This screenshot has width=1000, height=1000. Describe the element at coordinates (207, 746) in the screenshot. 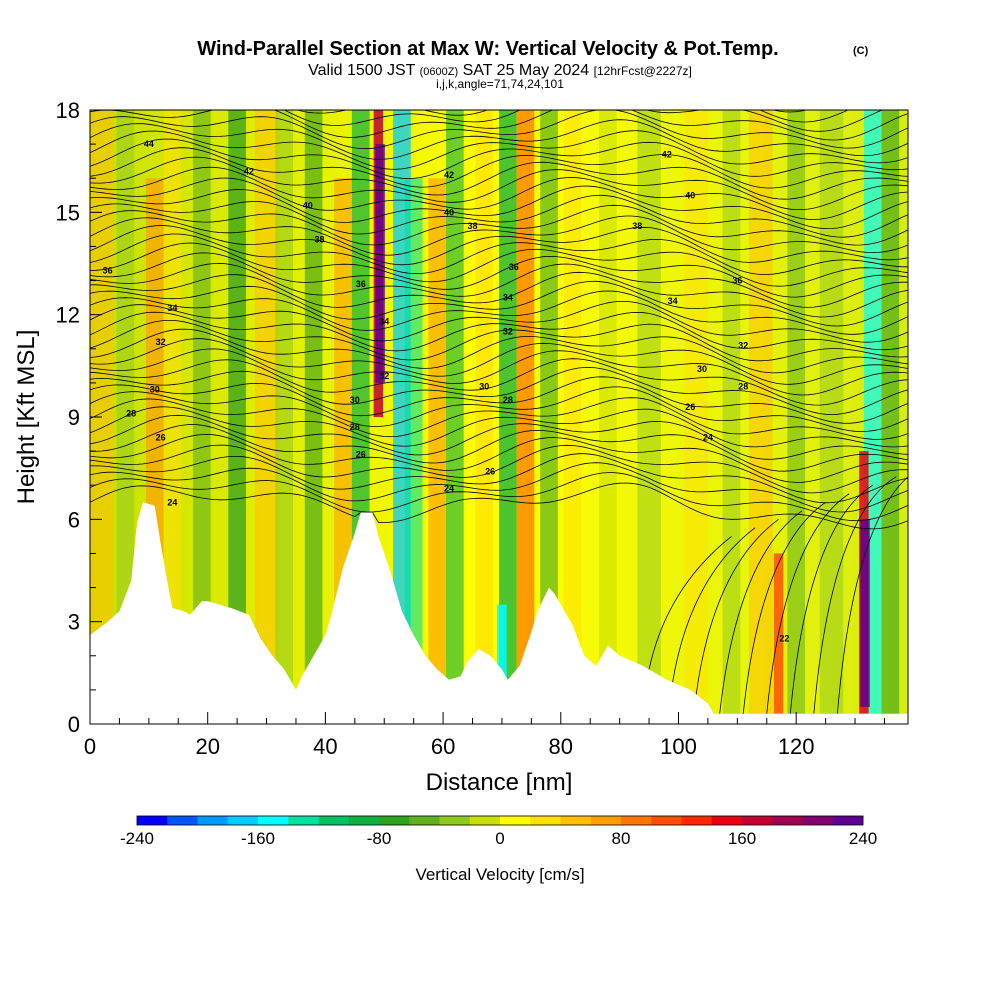

I see `x-tick-label: 20` at that location.